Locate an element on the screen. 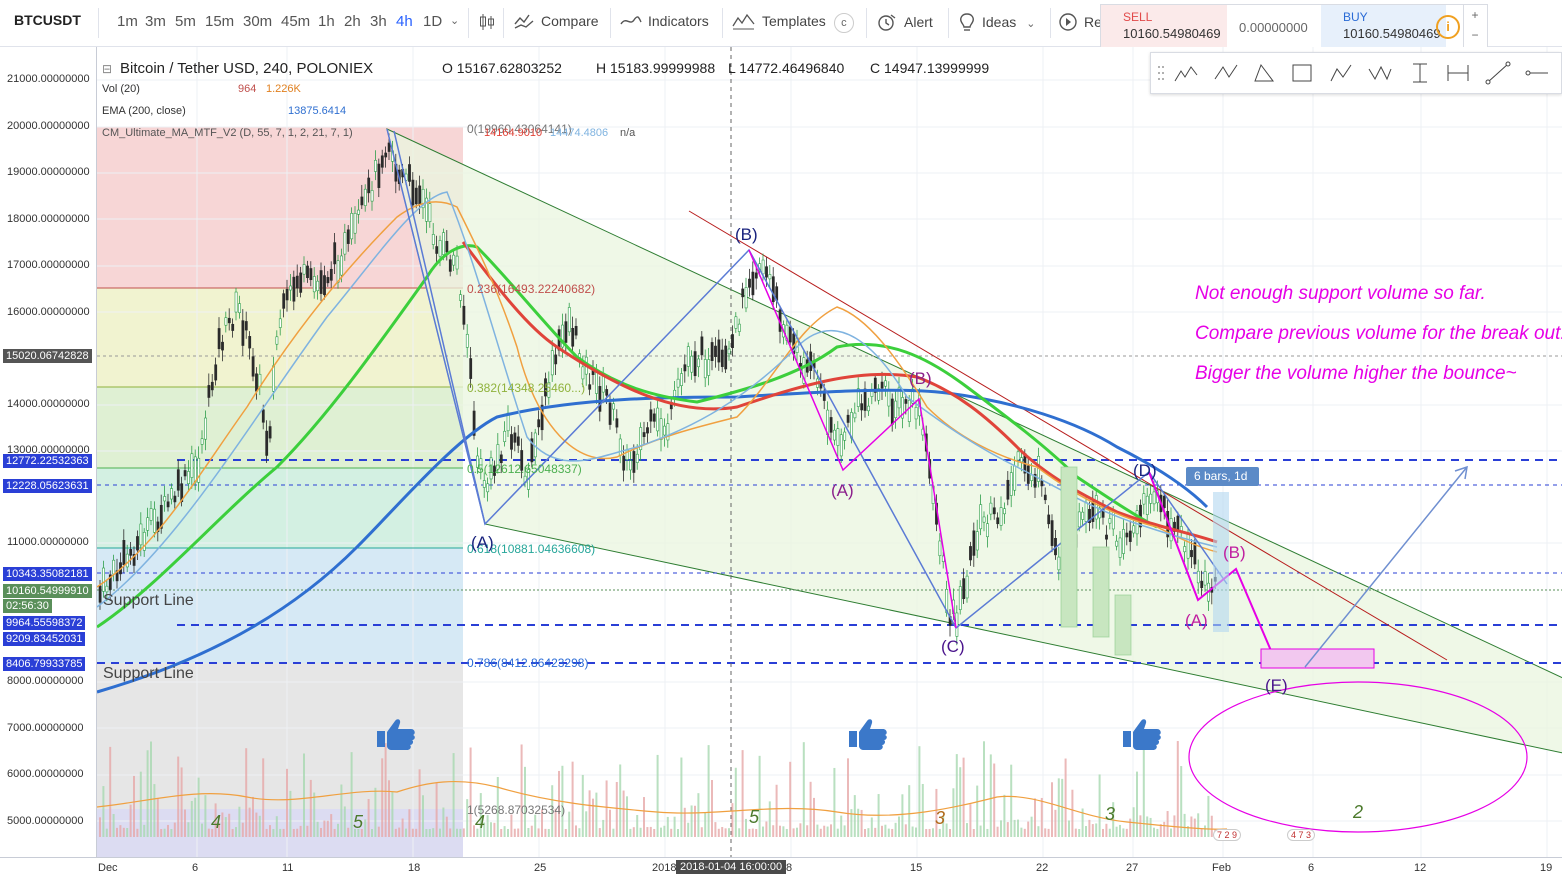 The height and width of the screenshot is (882, 1562). alert-button: Alert is located at coordinates (904, 23).